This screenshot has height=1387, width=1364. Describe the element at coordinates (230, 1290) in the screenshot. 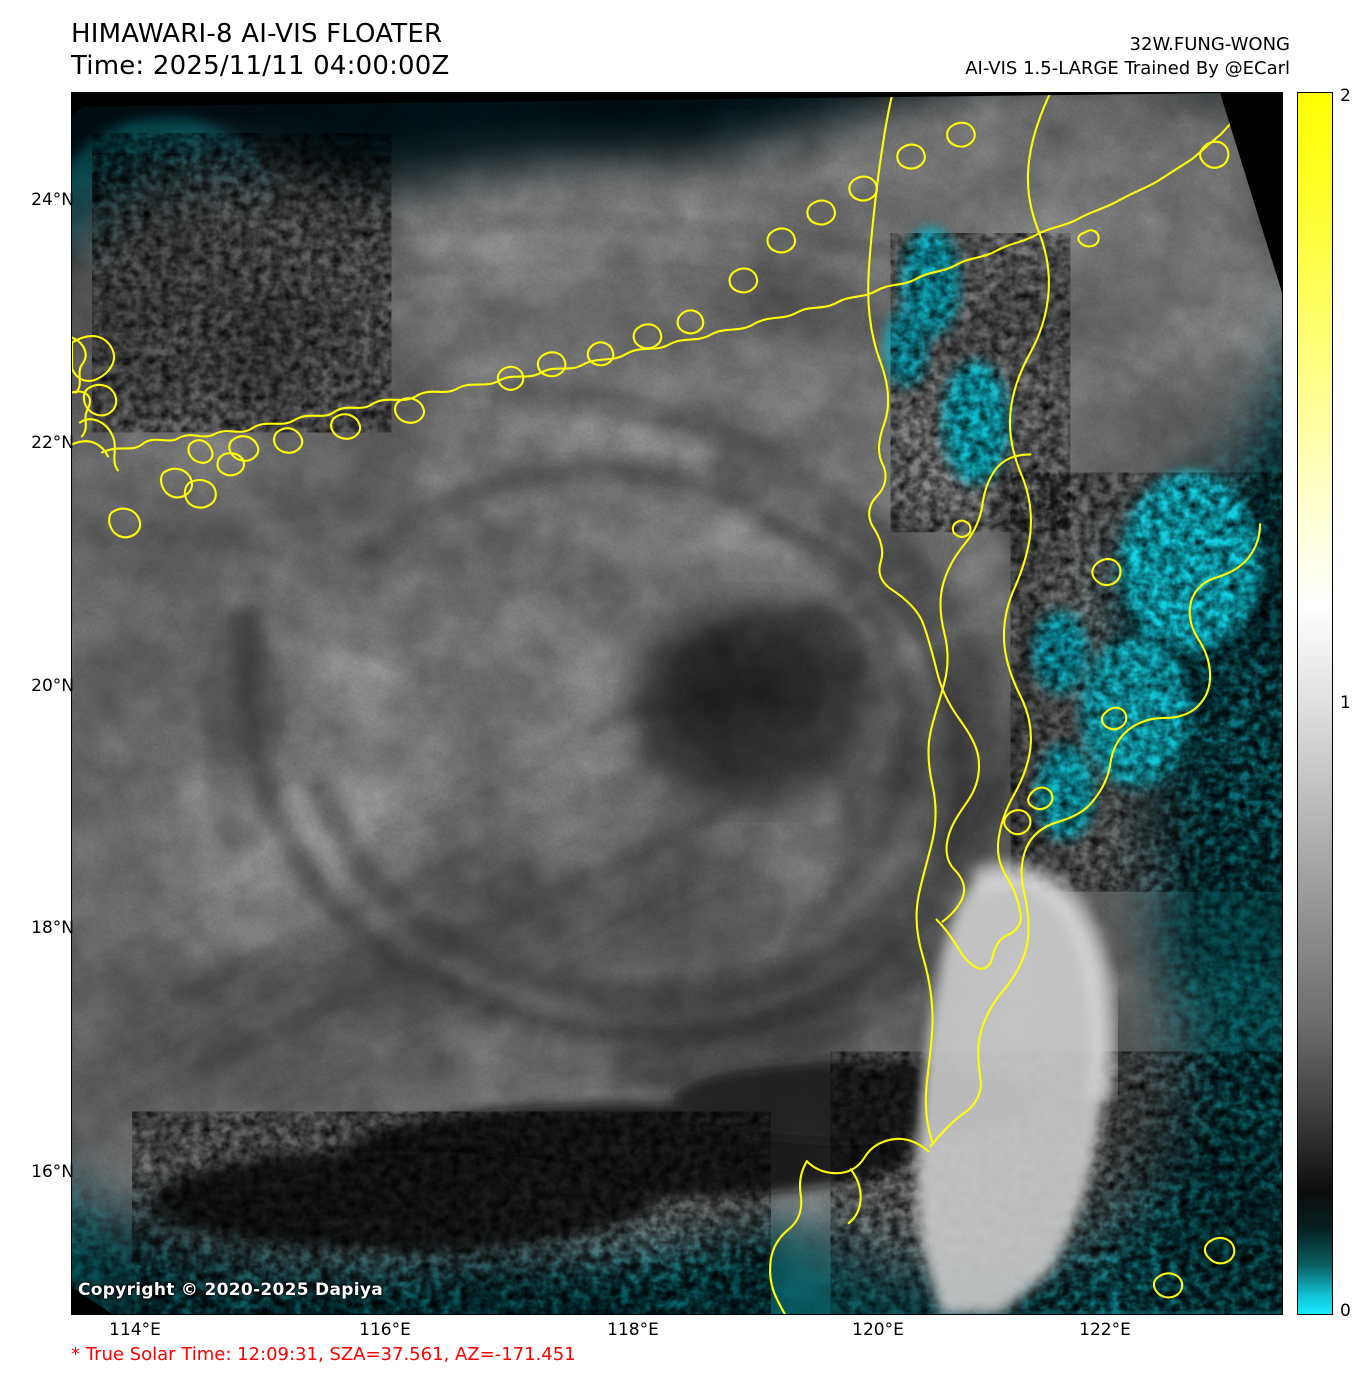

I see `copyright-label: Copyright © 2020-2025 Dapiya` at that location.